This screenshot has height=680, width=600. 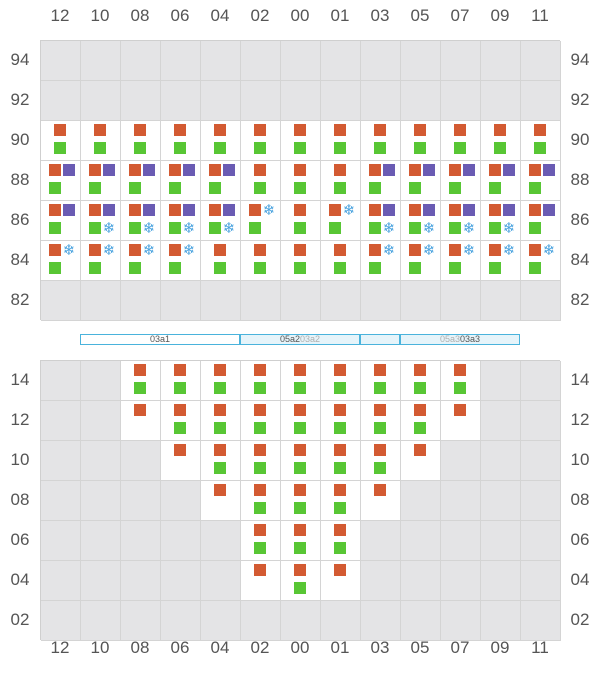 I want to click on orange-marker, so click(x=415, y=250).